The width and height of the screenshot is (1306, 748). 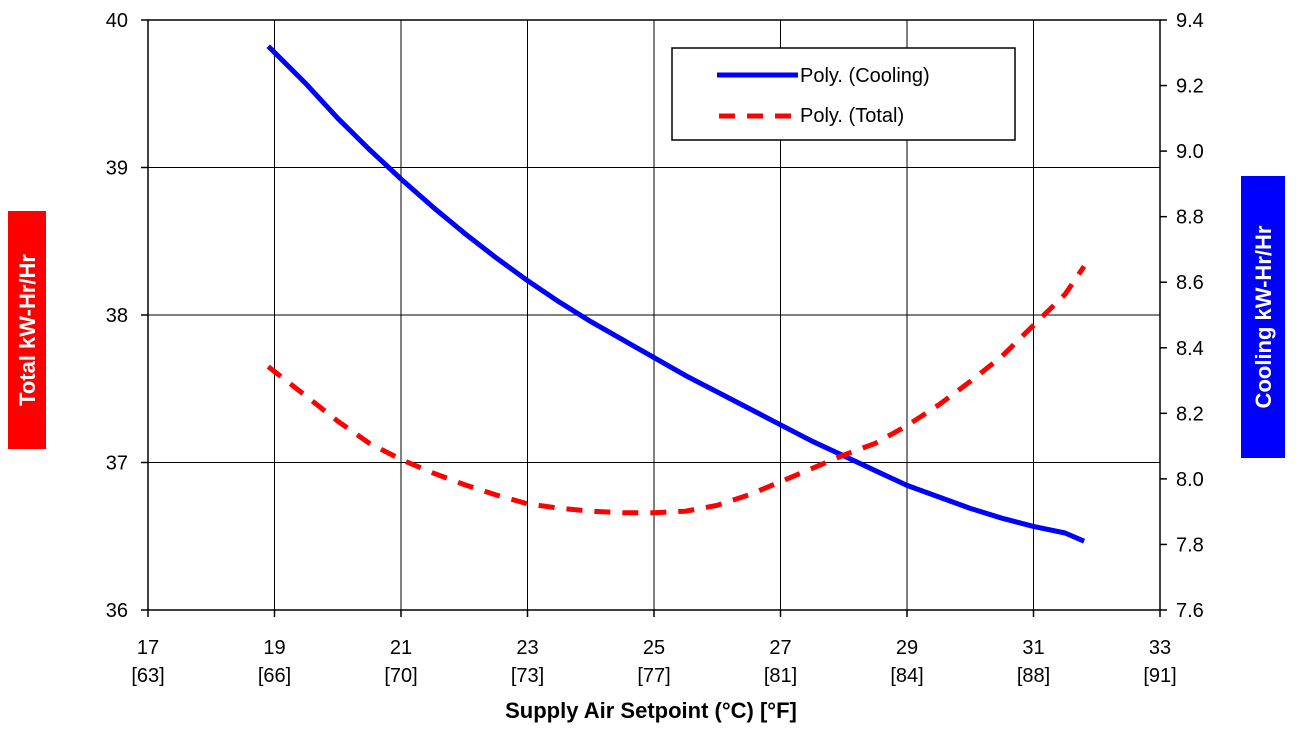 What do you see at coordinates (1159, 676) in the screenshot?
I see `x-tick-label-fahrenheit: [91]` at bounding box center [1159, 676].